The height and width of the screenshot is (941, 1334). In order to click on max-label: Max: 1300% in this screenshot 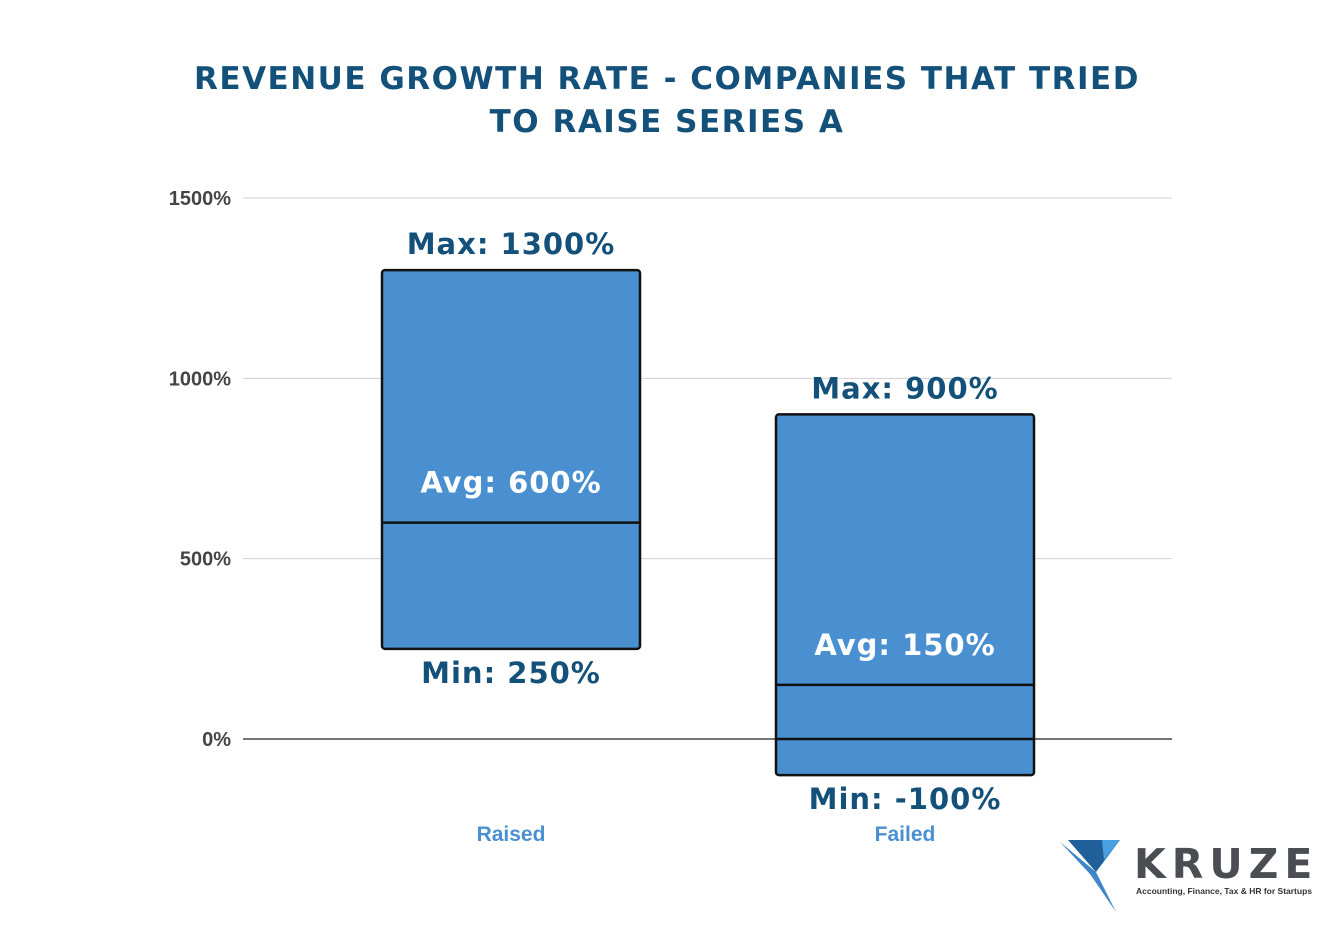, I will do `click(511, 244)`.